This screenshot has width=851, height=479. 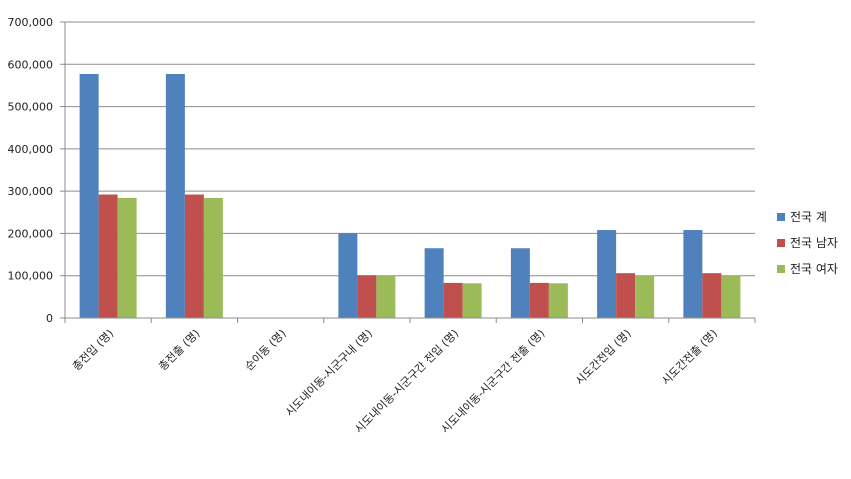 I want to click on y-tick-label: 300,000, so click(x=31, y=191).